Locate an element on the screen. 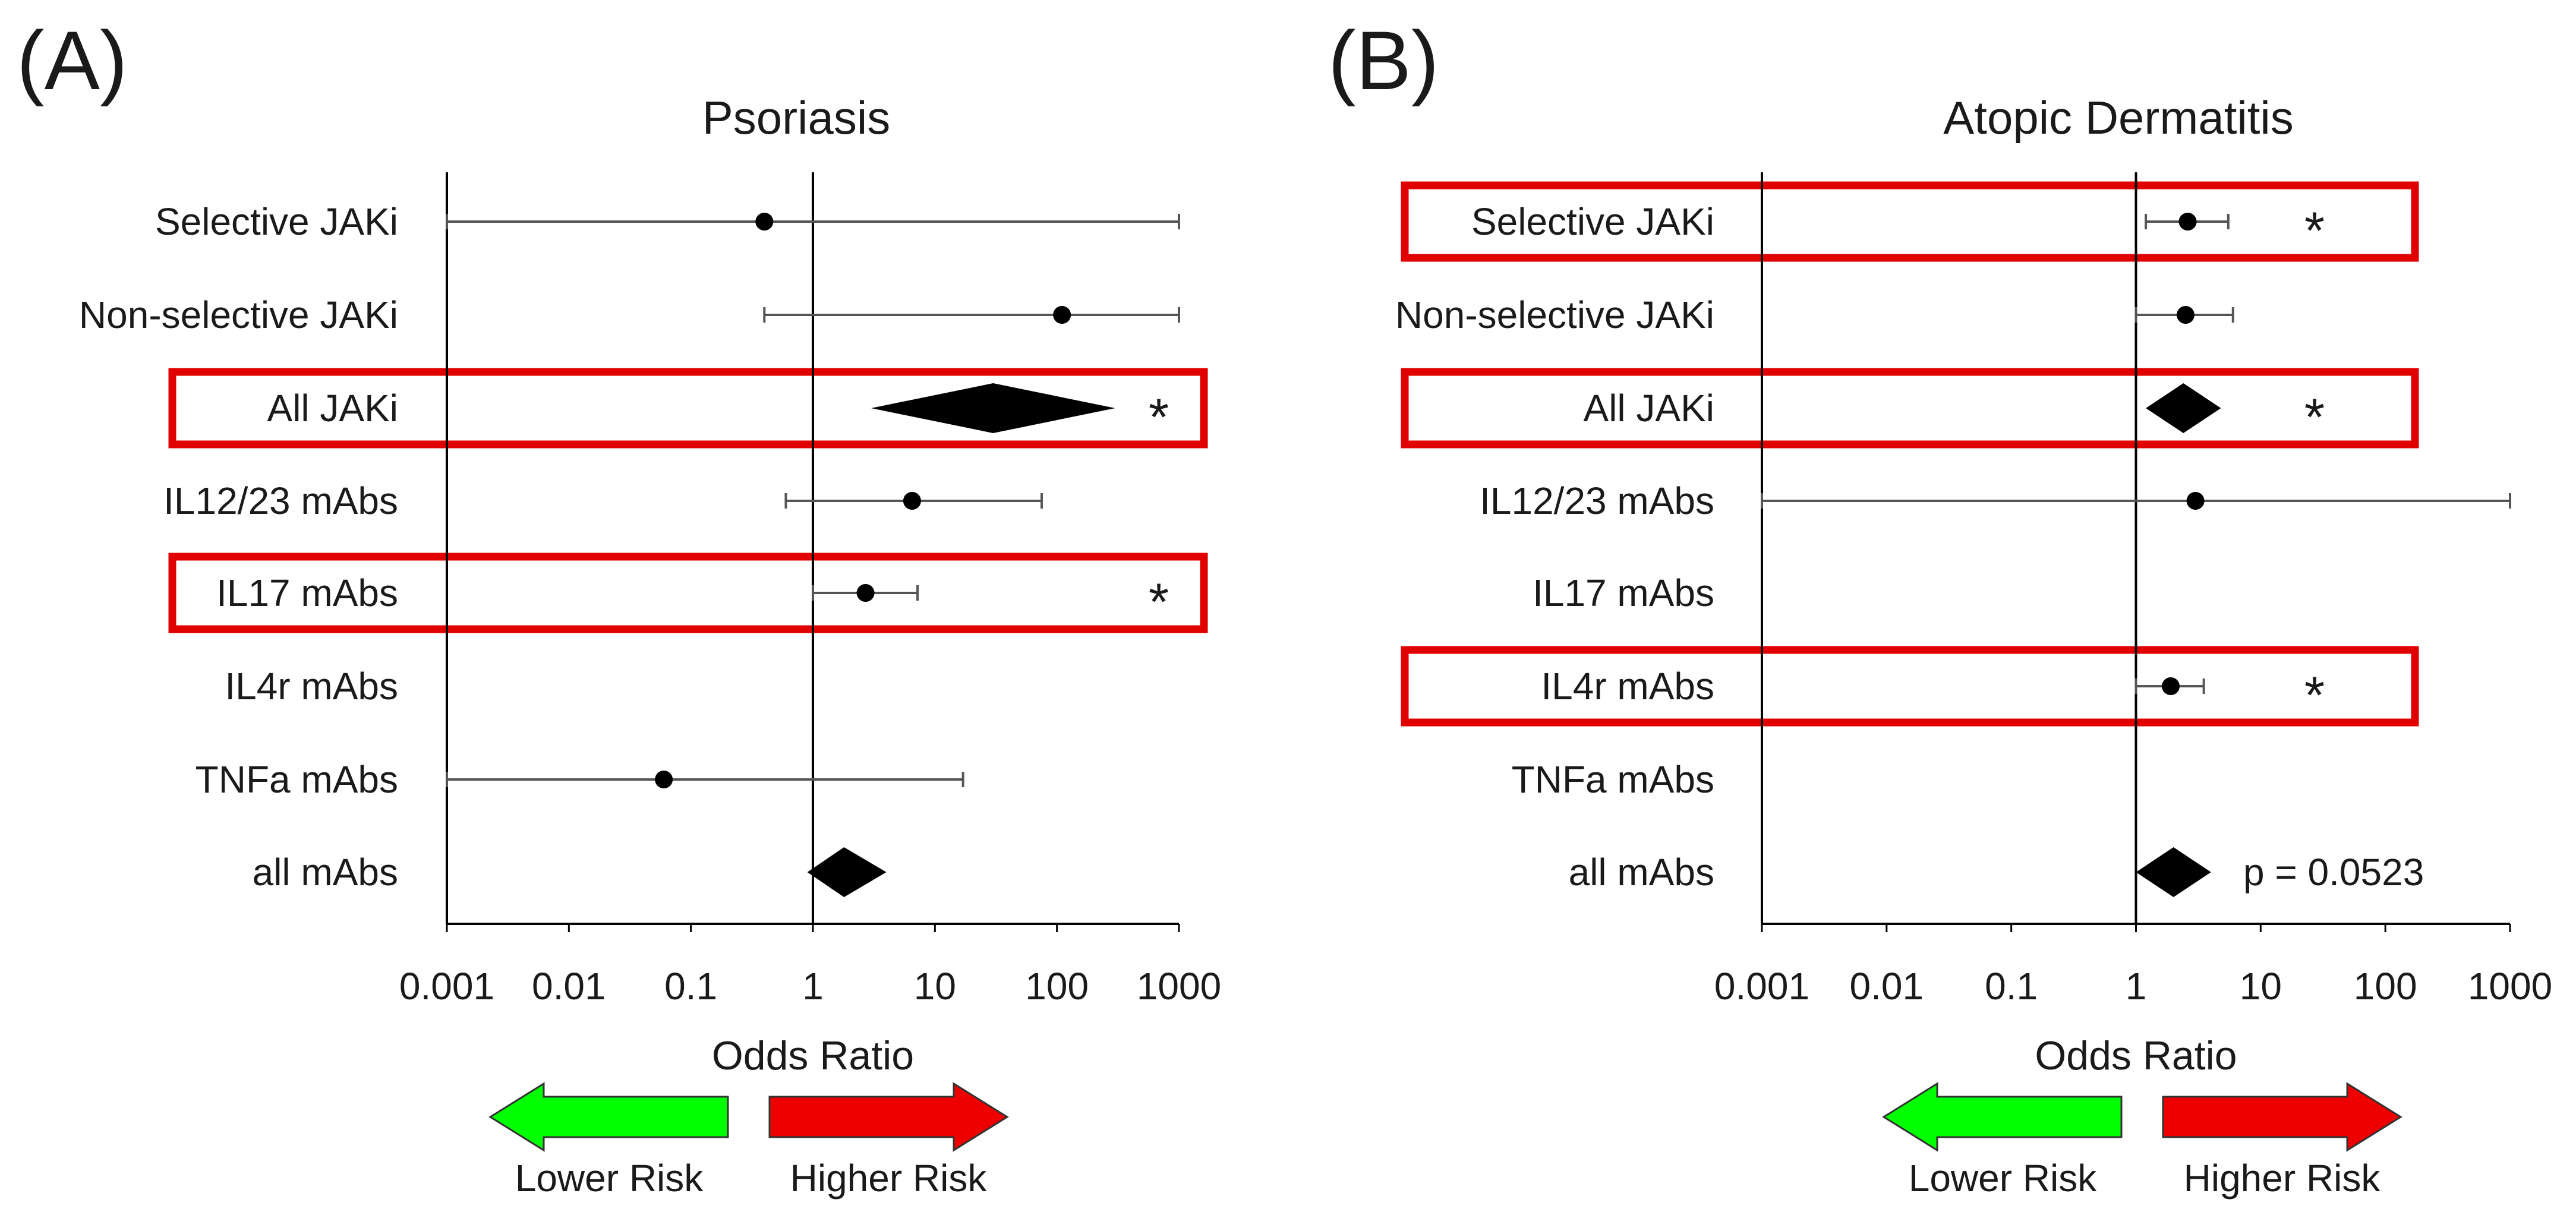 The image size is (2576, 1212). highlight-box-selective-jaki is located at coordinates (1910, 221).